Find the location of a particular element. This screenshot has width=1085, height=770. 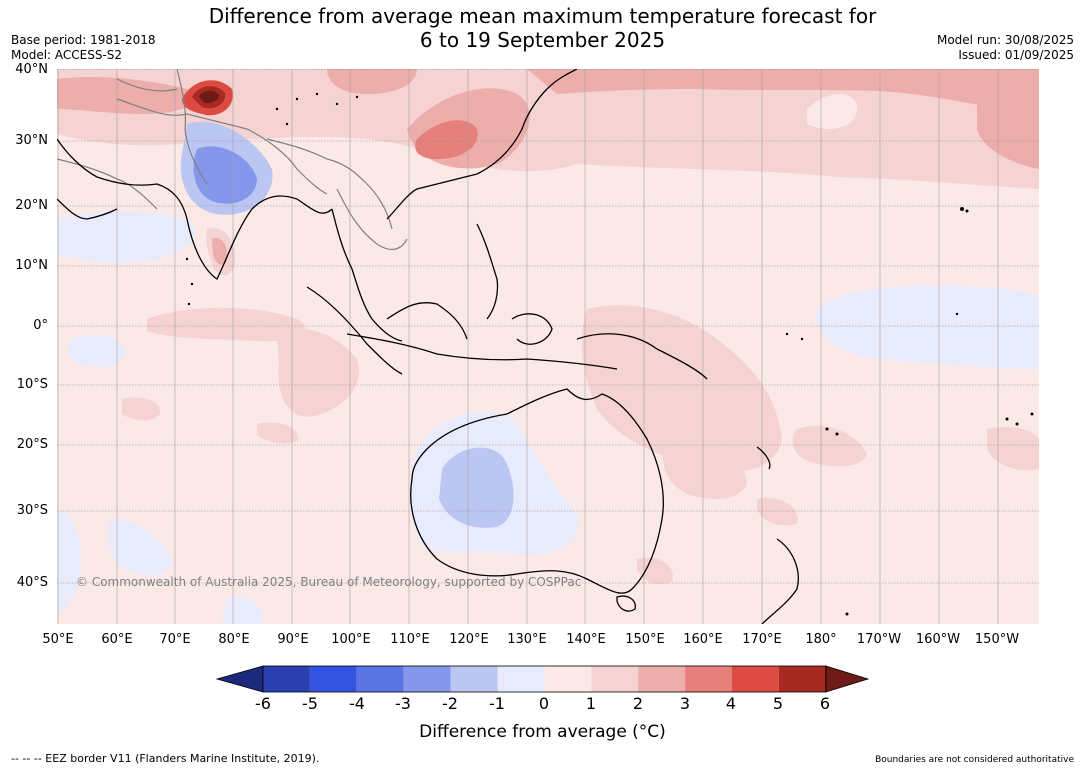

lon-label-90e: 90°E is located at coordinates (293, 639).